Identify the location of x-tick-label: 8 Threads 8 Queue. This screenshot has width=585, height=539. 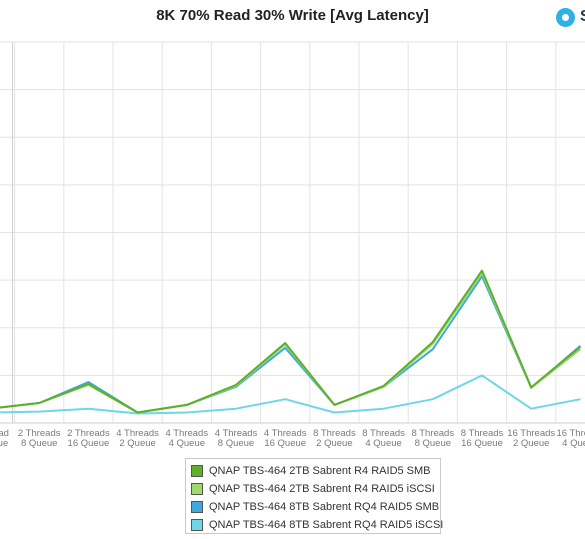
(432, 438).